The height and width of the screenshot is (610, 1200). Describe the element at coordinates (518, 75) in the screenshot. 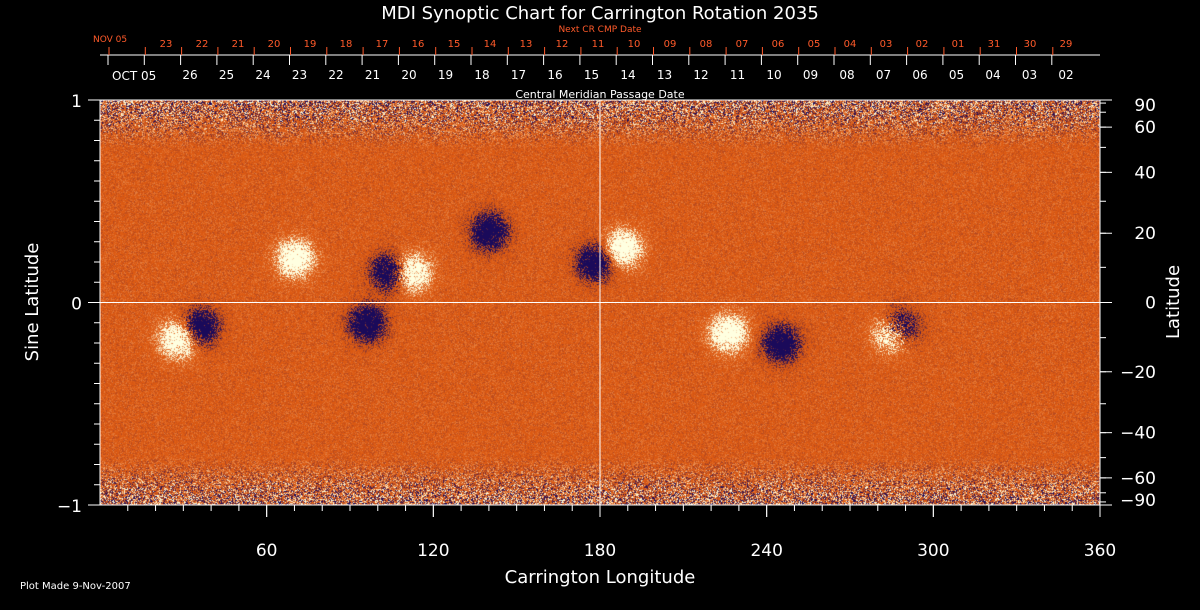

I see `cmp-date-label: 17` at that location.